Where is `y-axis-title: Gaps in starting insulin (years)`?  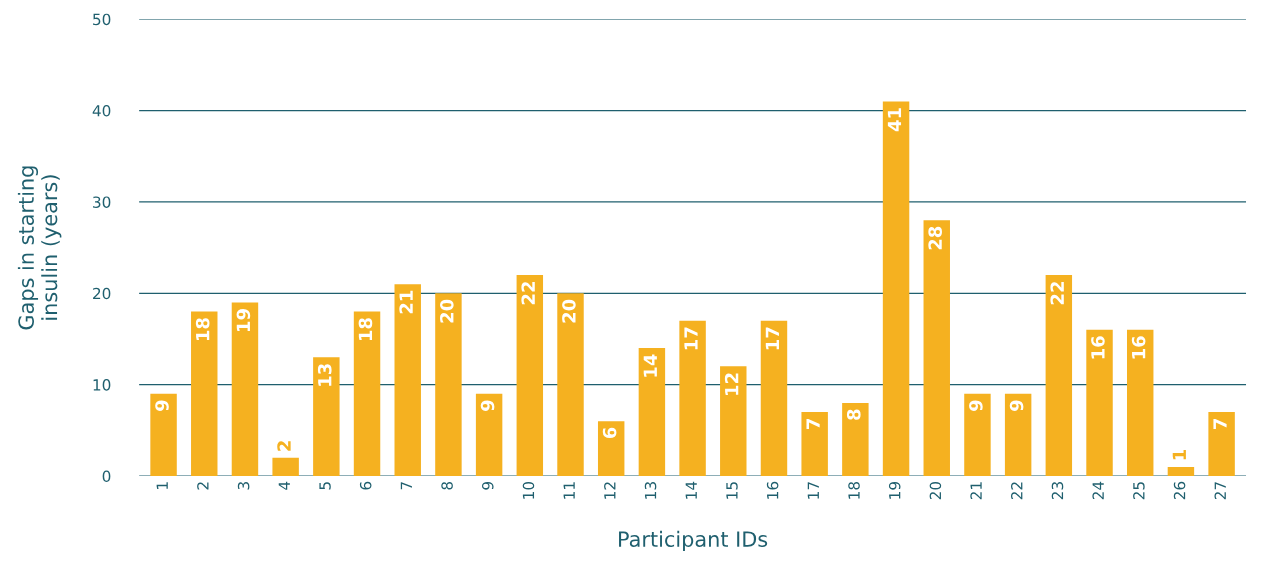 y-axis-title: Gaps in starting insulin (years) is located at coordinates (39, 248).